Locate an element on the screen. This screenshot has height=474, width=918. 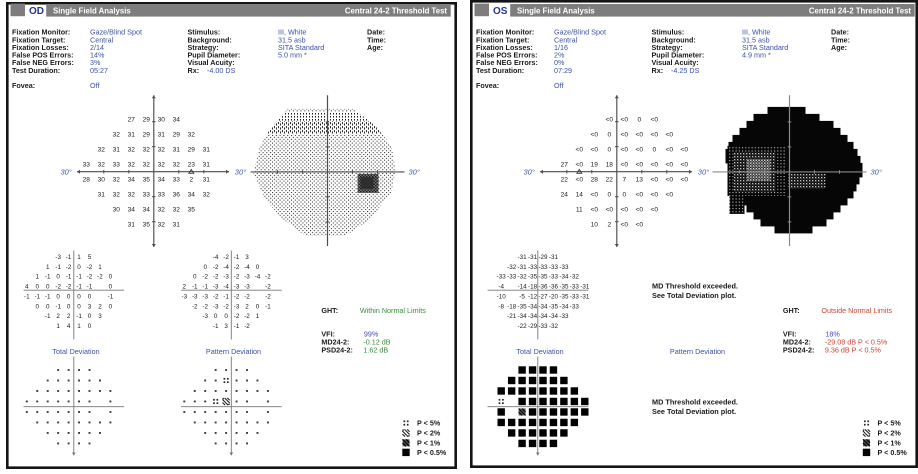
svg-text: MD Threshold exceeded. is located at coordinates (695, 402).